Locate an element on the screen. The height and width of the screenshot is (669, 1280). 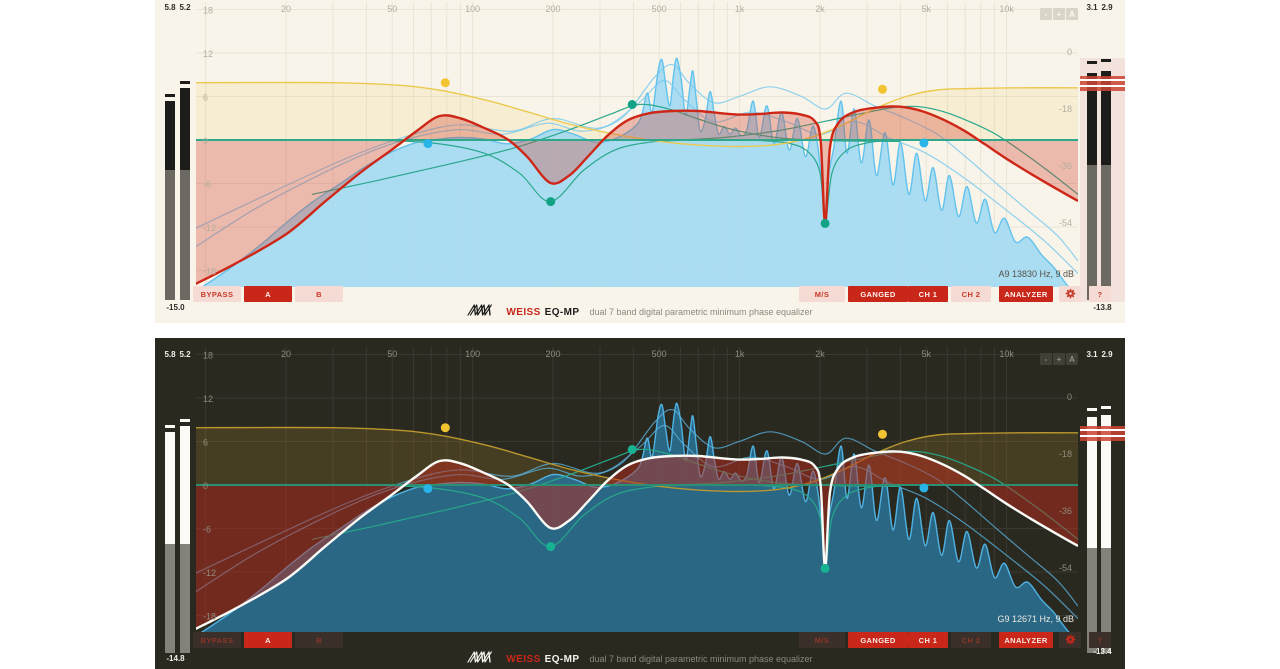
shelf-curve is located at coordinates (637, 459).